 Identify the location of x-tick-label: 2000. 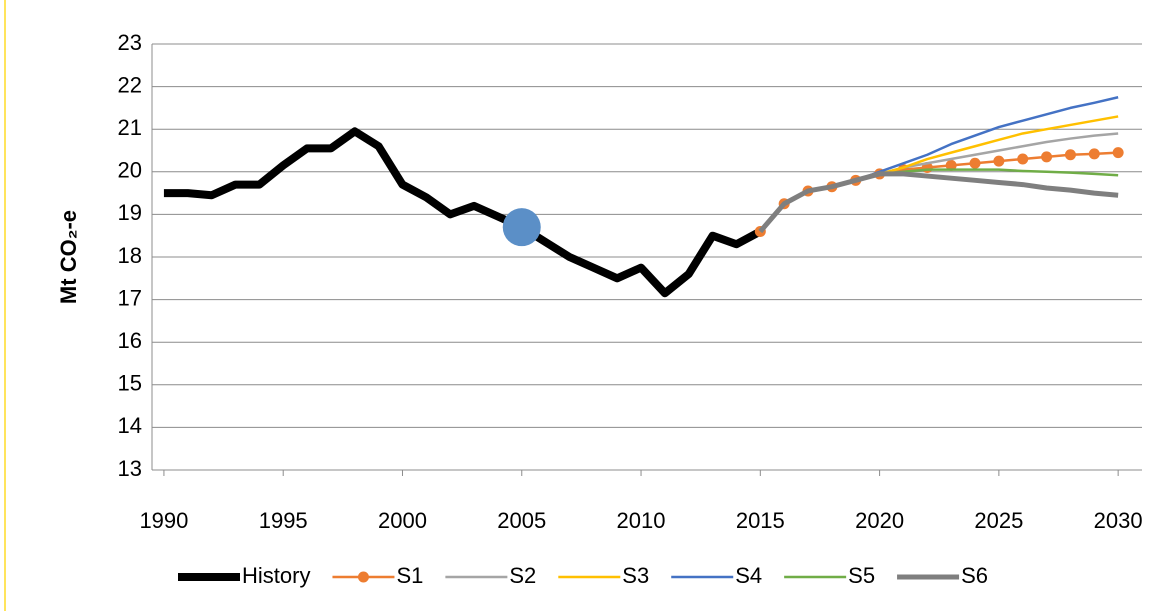
(402, 520).